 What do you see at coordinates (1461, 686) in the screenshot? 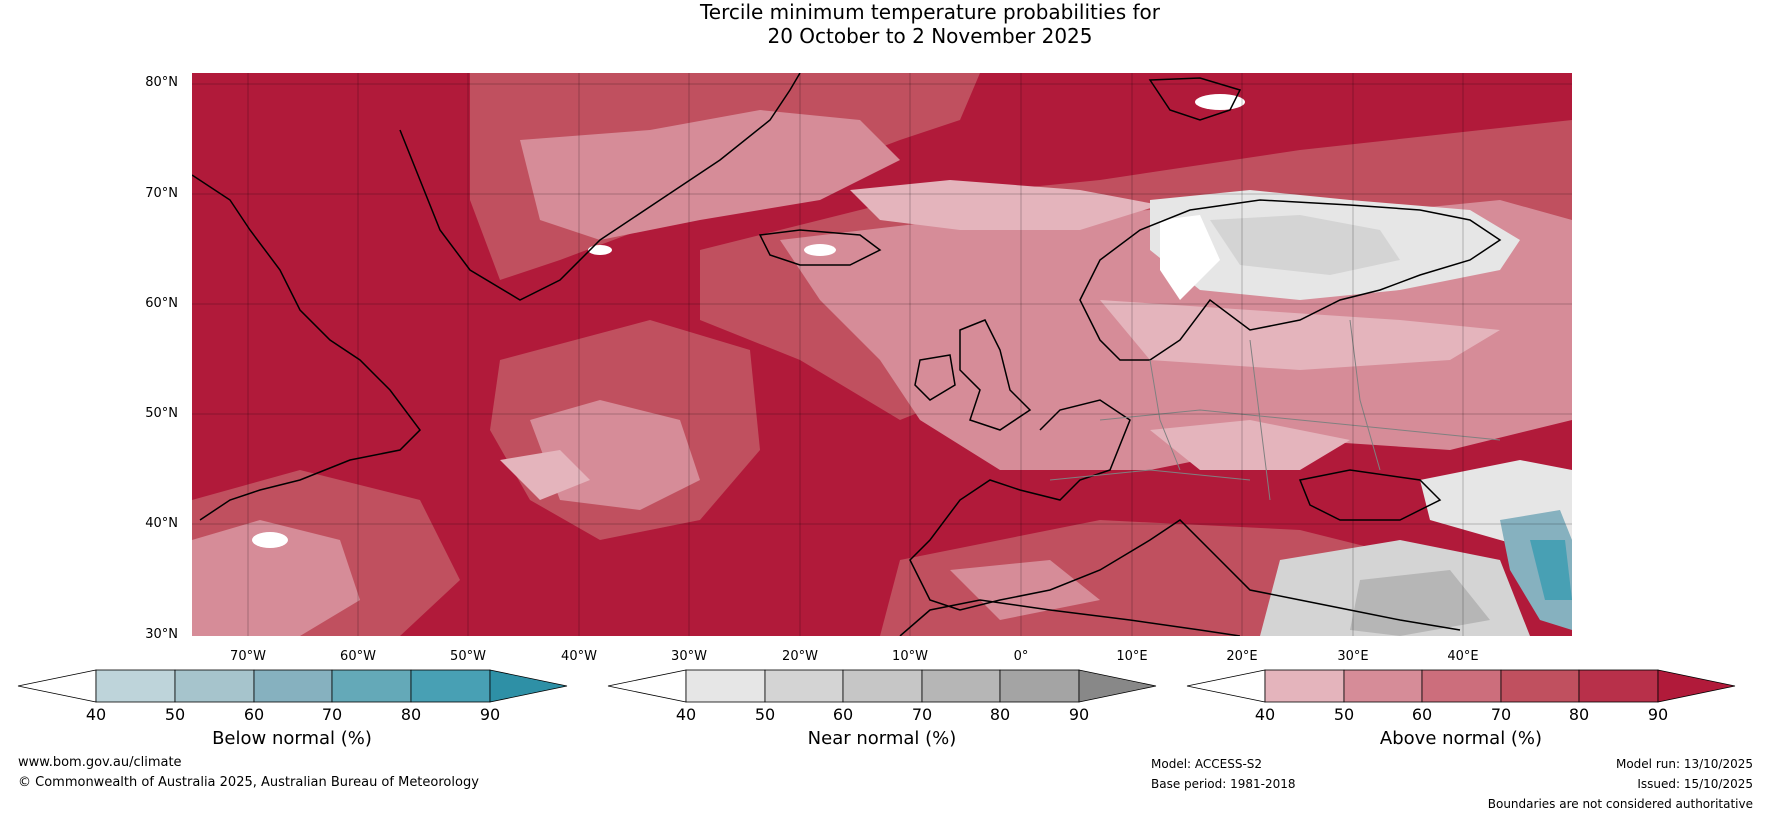
I see `colorbar-above-normal` at bounding box center [1461, 686].